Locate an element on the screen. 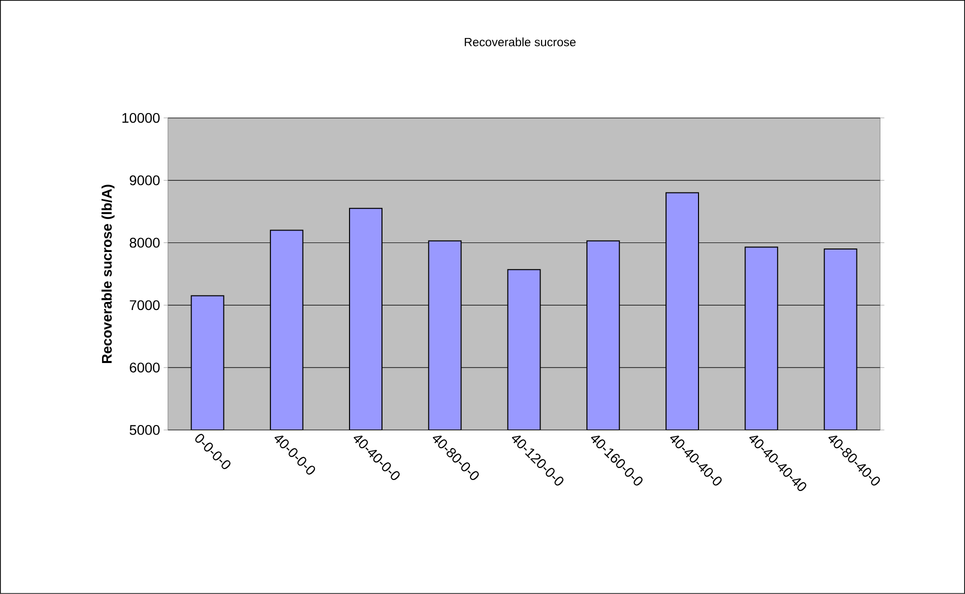  y-tick-label: 8000 is located at coordinates (145, 243).